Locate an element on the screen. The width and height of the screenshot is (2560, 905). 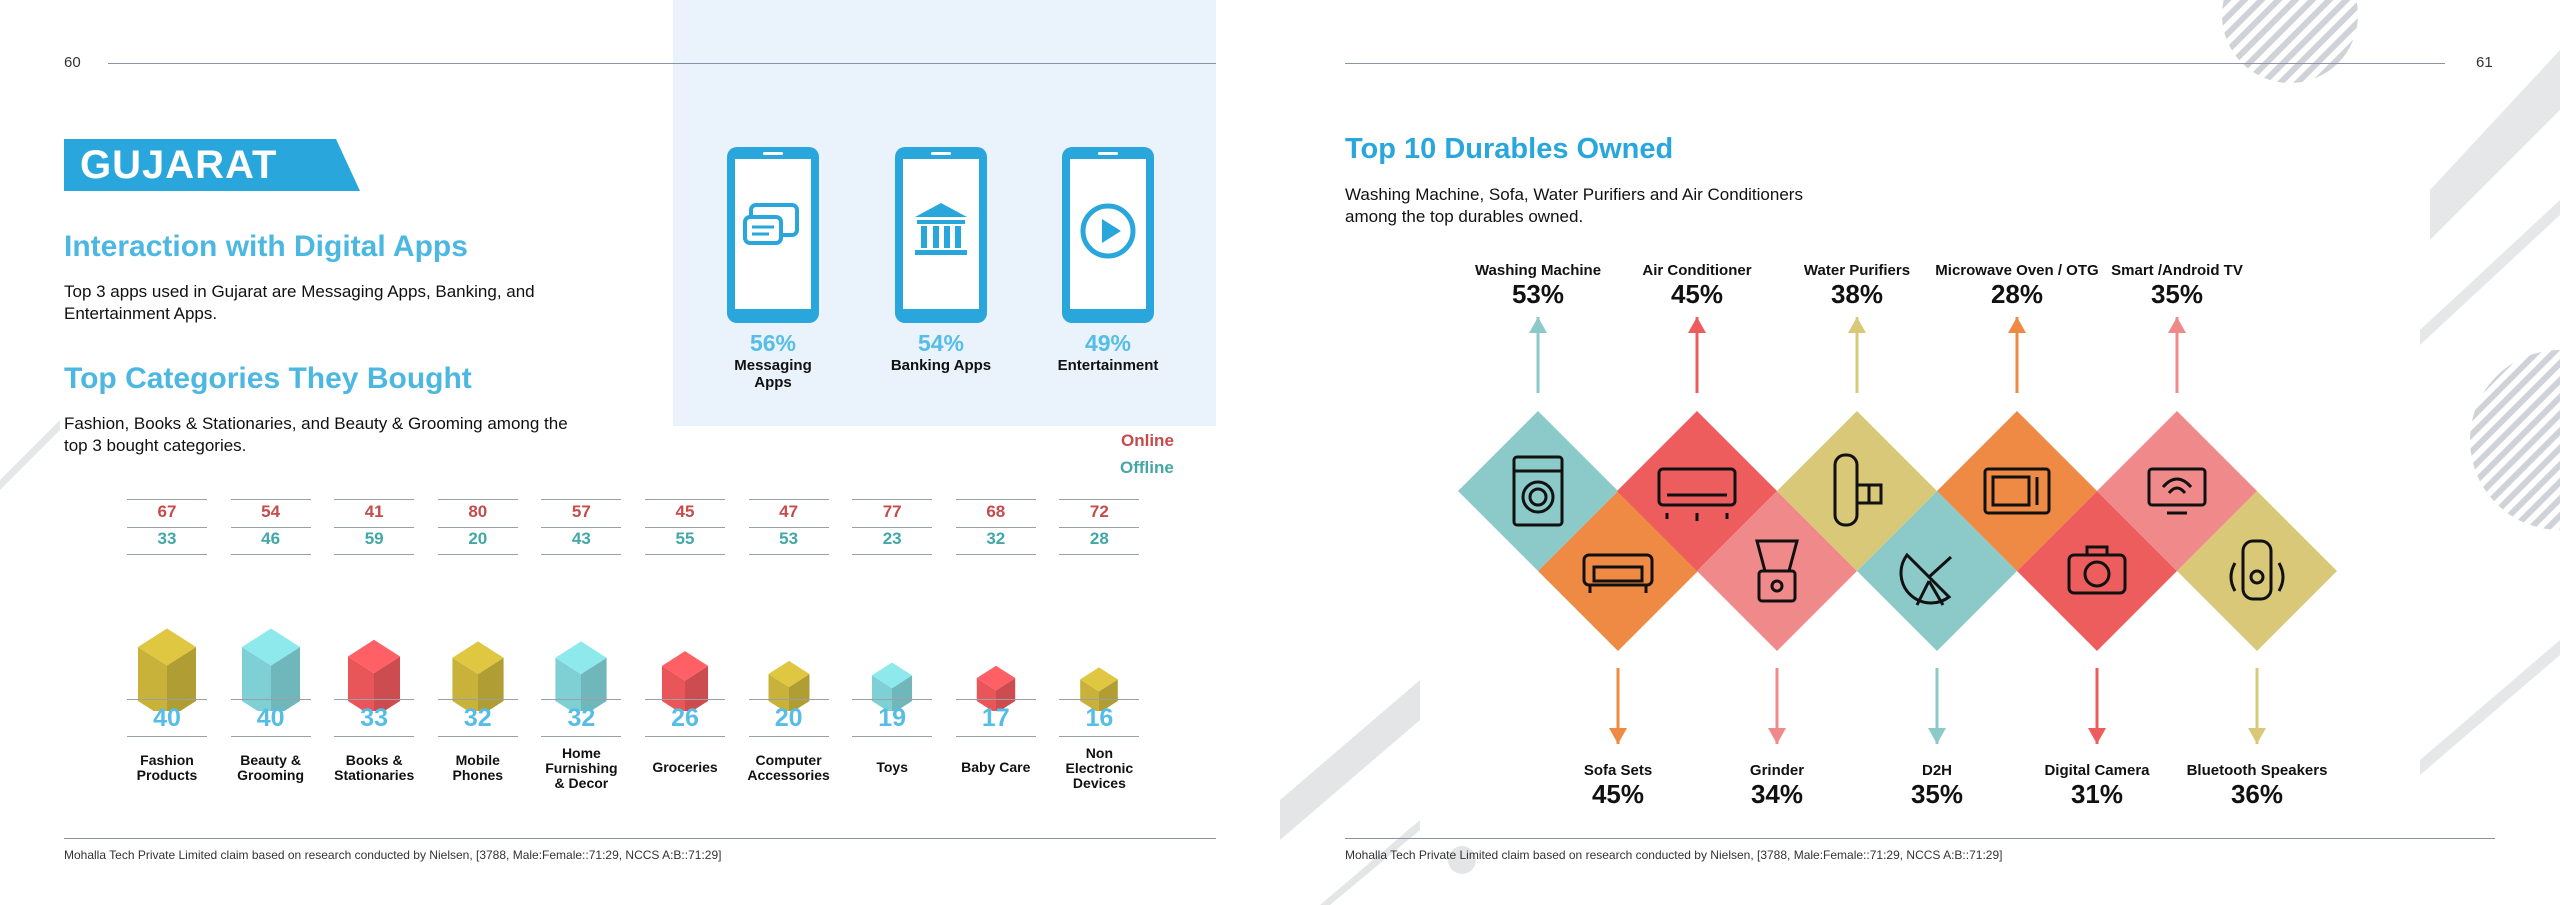
water-purifier-icon is located at coordinates (1858, 490).